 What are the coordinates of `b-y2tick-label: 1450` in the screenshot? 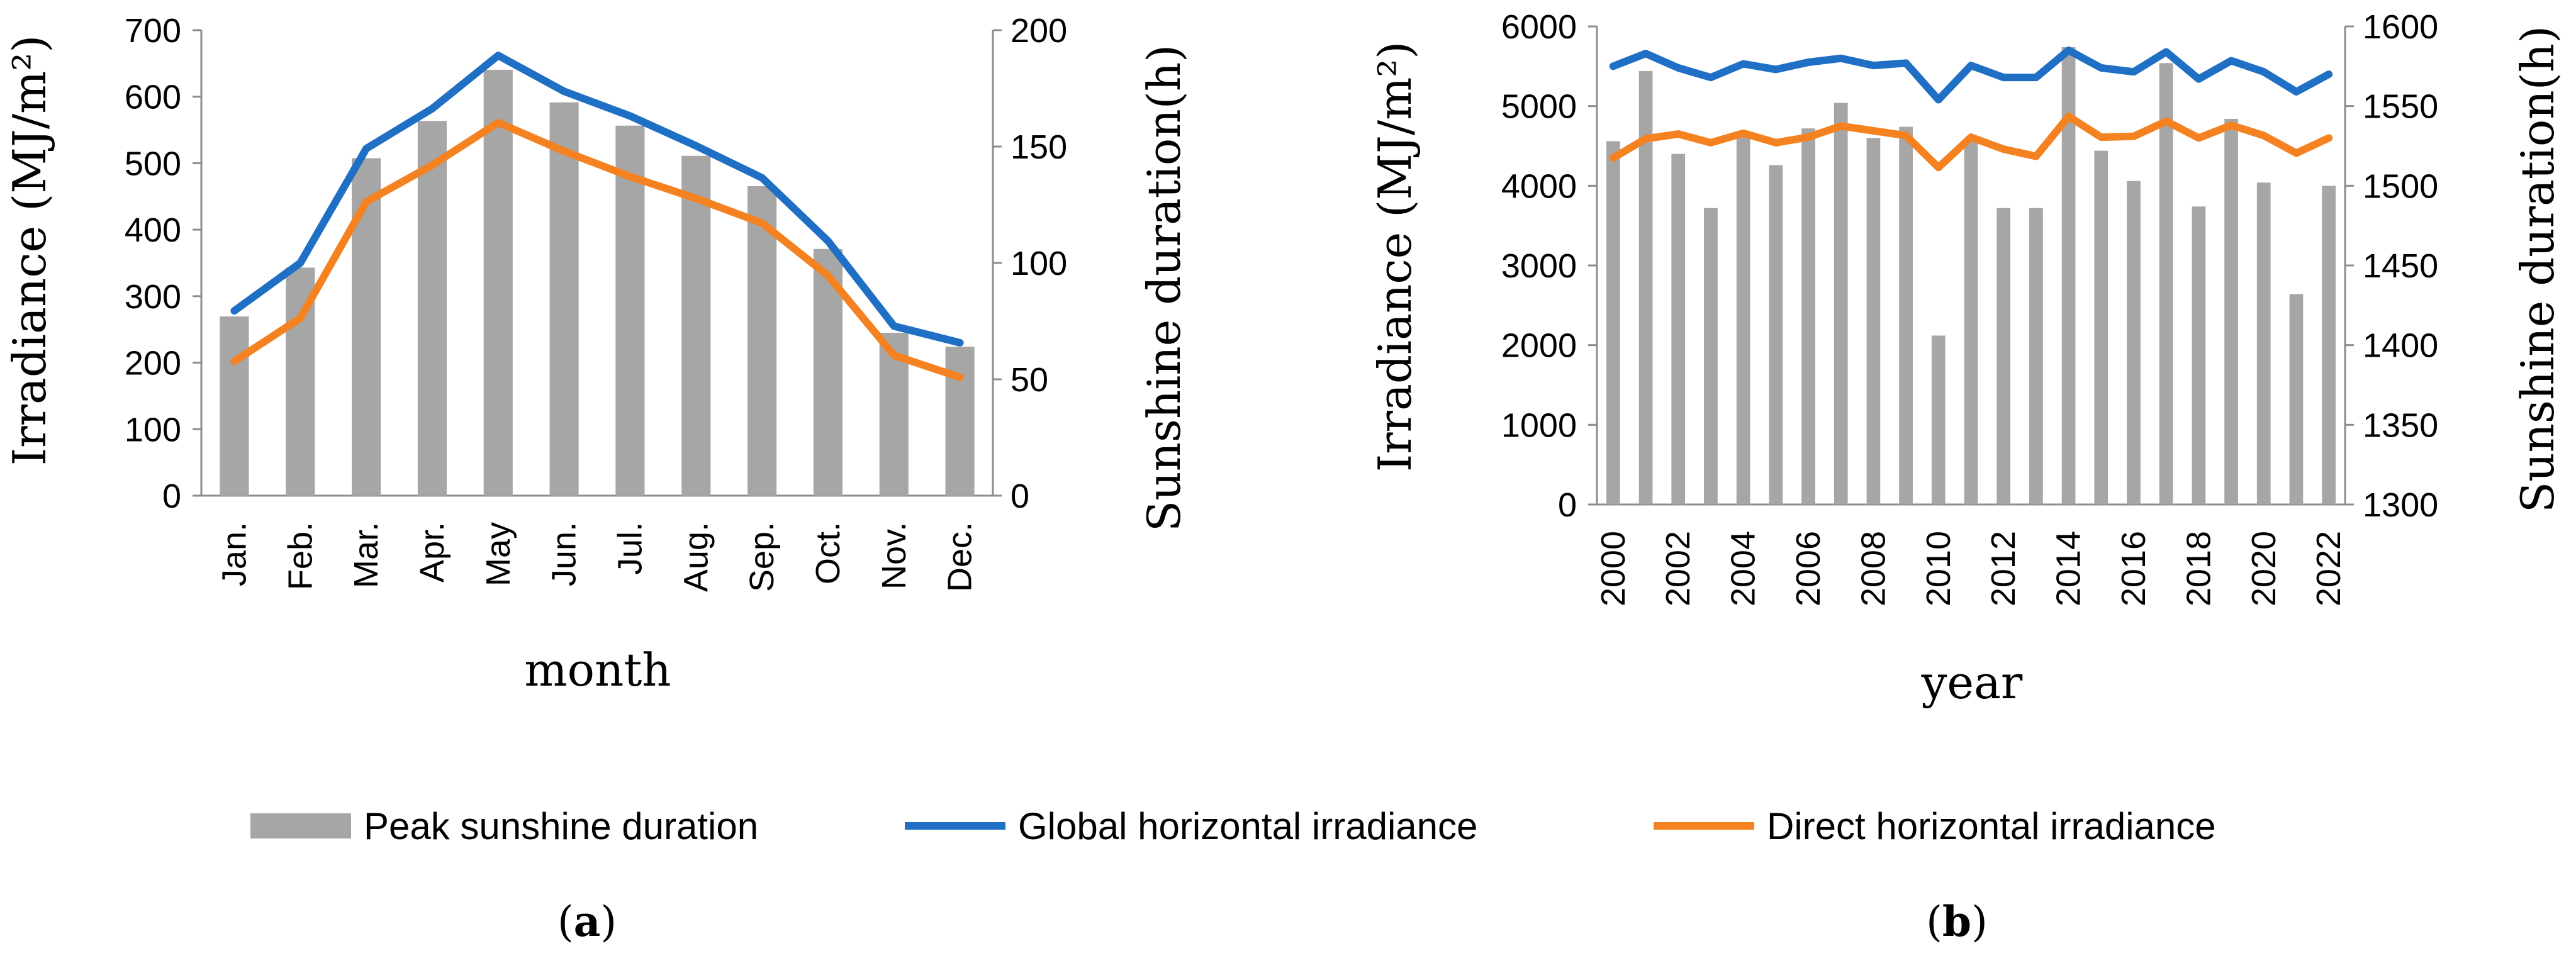 It's located at (2400, 266).